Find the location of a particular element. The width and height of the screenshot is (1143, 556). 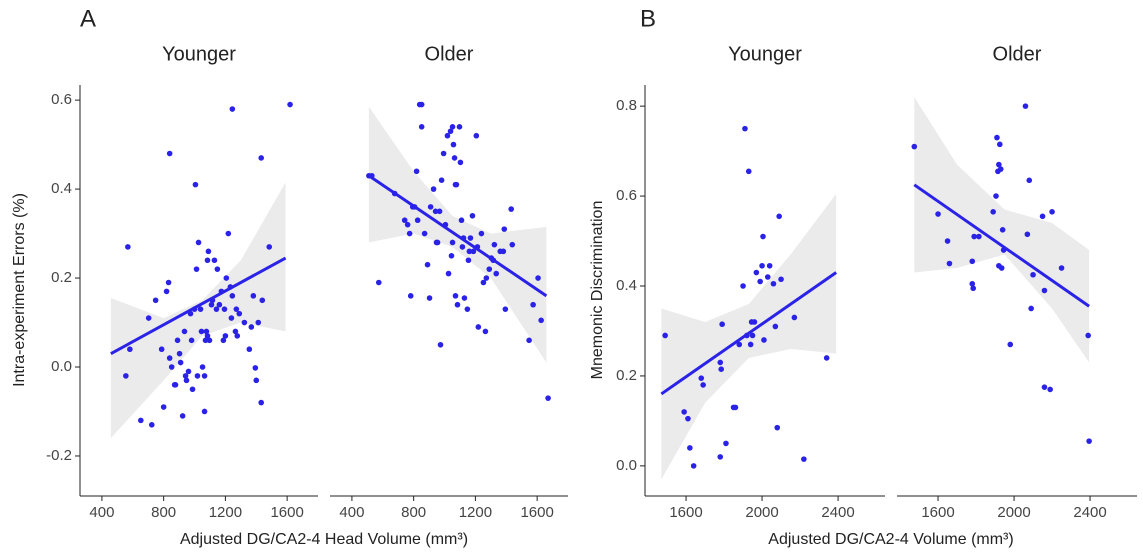

panel-label: B is located at coordinates (648, 18).